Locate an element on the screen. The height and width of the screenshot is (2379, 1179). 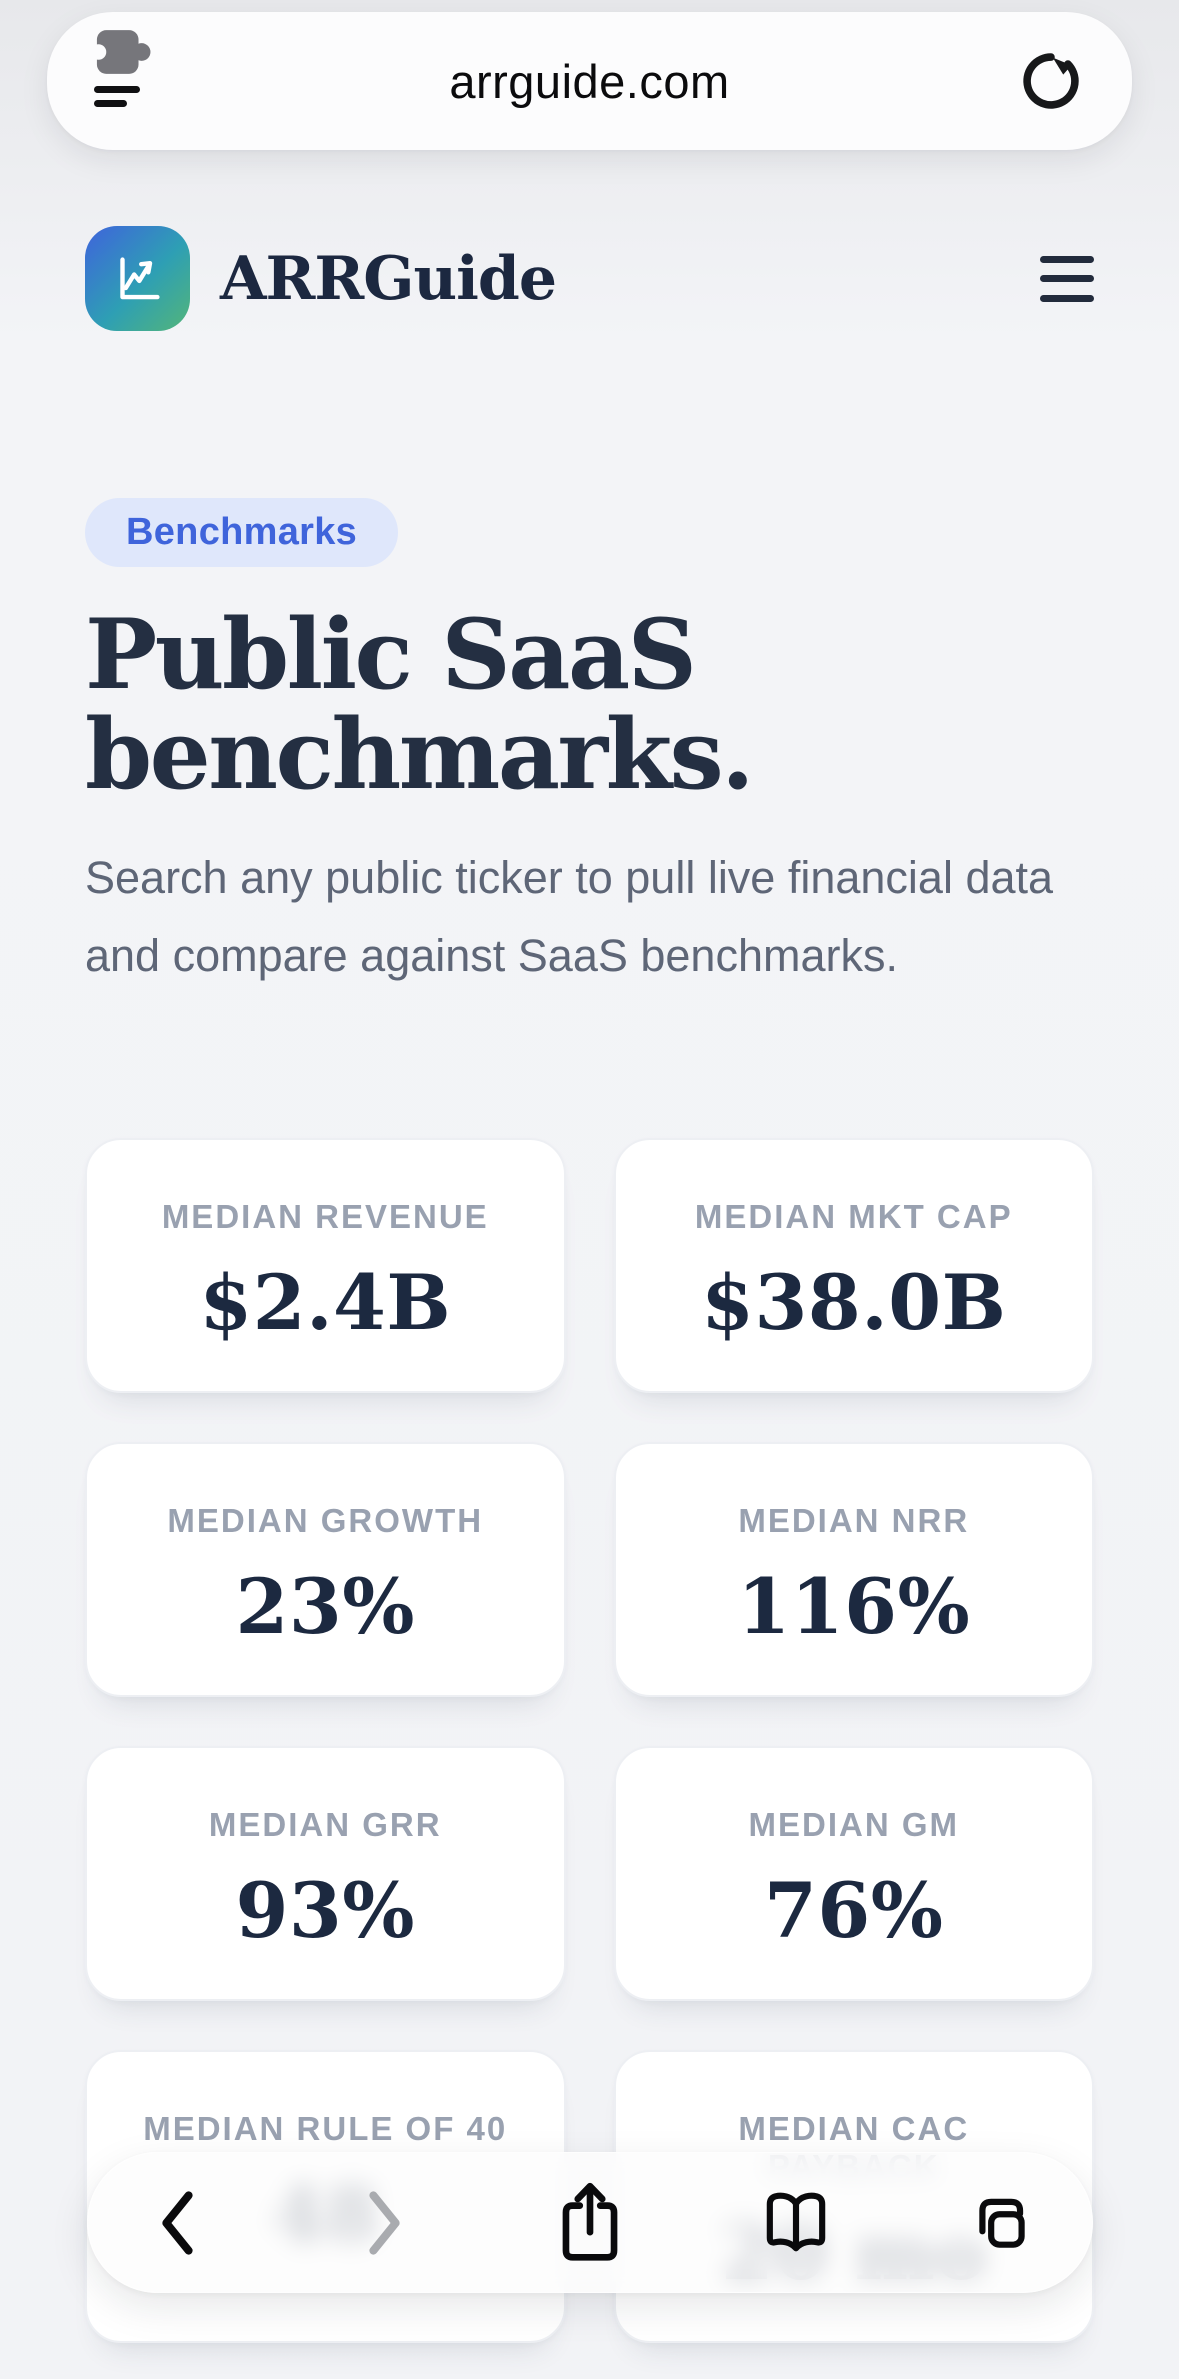
browser-url-bar: arrguide.com is located at coordinates (589, 81).